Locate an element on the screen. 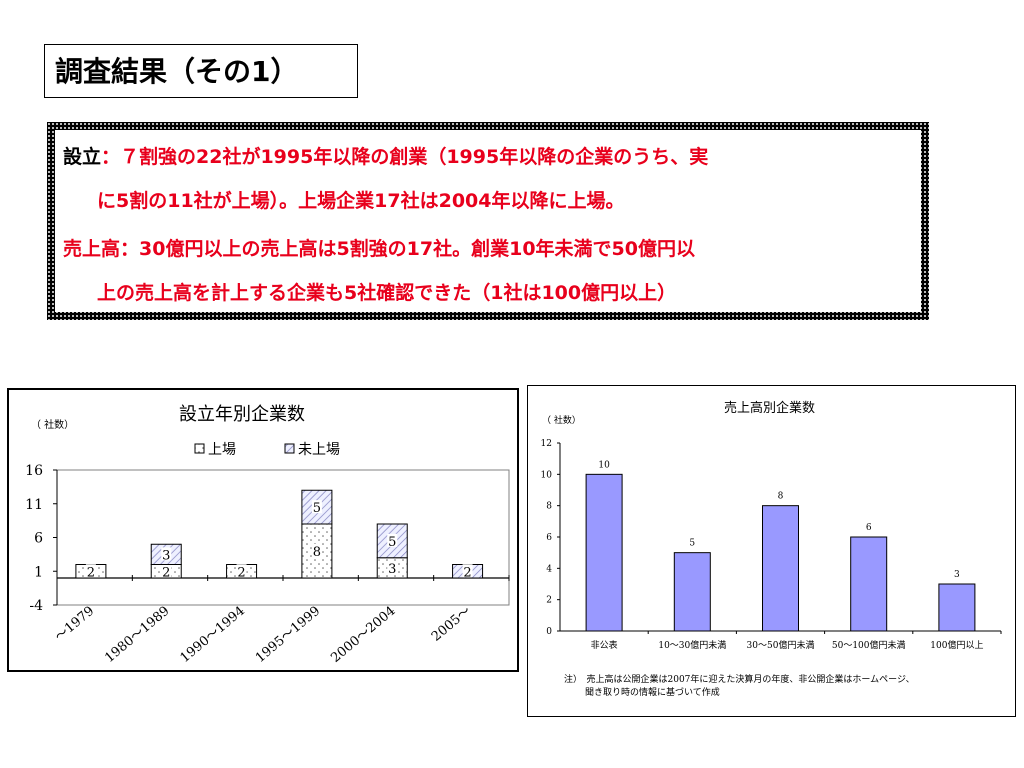 The image size is (1024, 768). chart2-ytick-label: 6 is located at coordinates (549, 538).